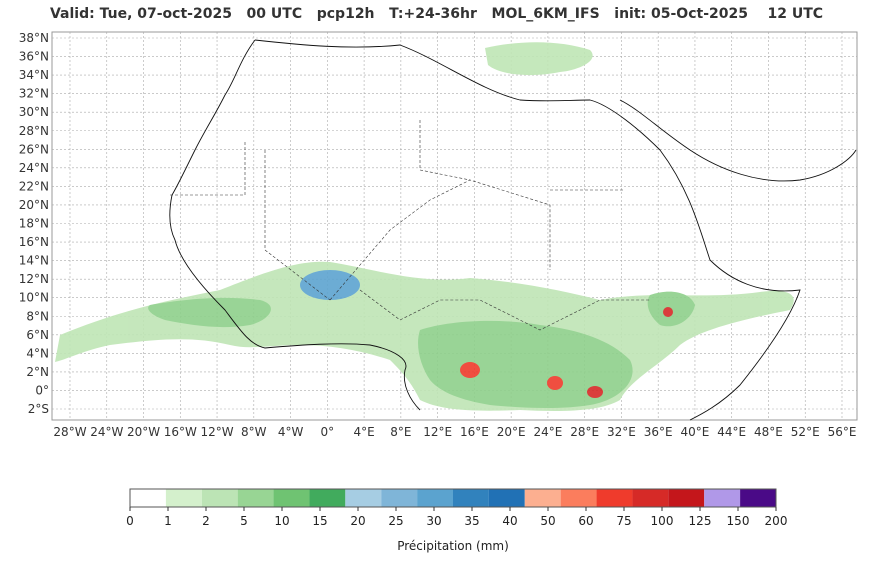  Describe the element at coordinates (69, 432) in the screenshot. I see `lon-label: 28°W` at that location.